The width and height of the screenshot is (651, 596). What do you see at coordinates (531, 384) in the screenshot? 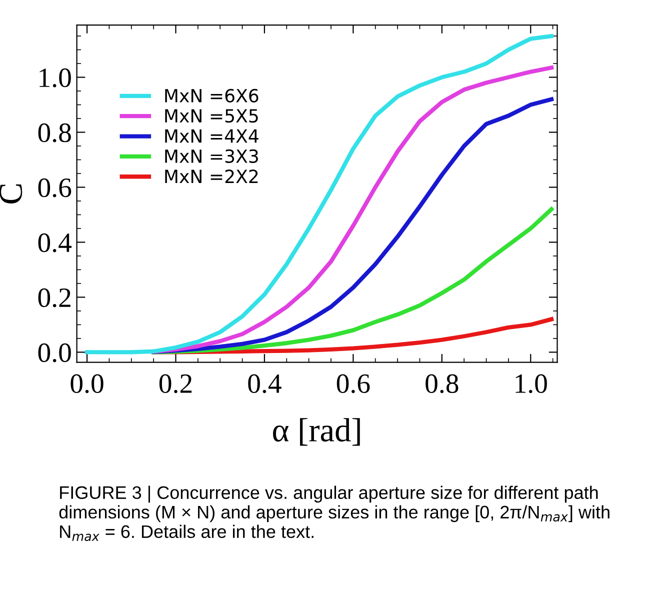
I see `x-tick-label: 1.0` at bounding box center [531, 384].